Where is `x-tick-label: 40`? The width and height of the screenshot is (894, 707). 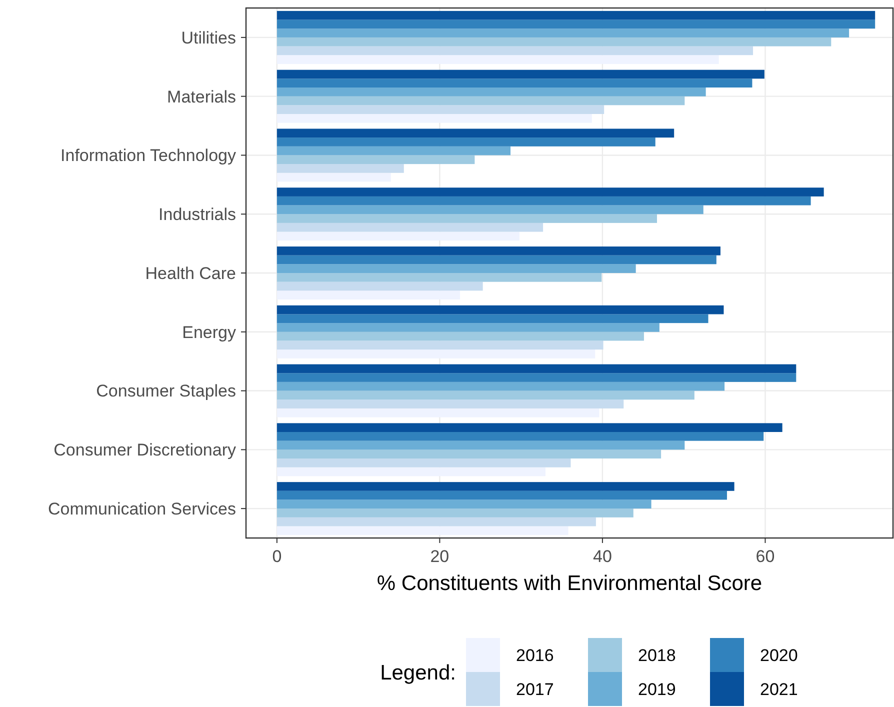 x-tick-label: 40 is located at coordinates (602, 556).